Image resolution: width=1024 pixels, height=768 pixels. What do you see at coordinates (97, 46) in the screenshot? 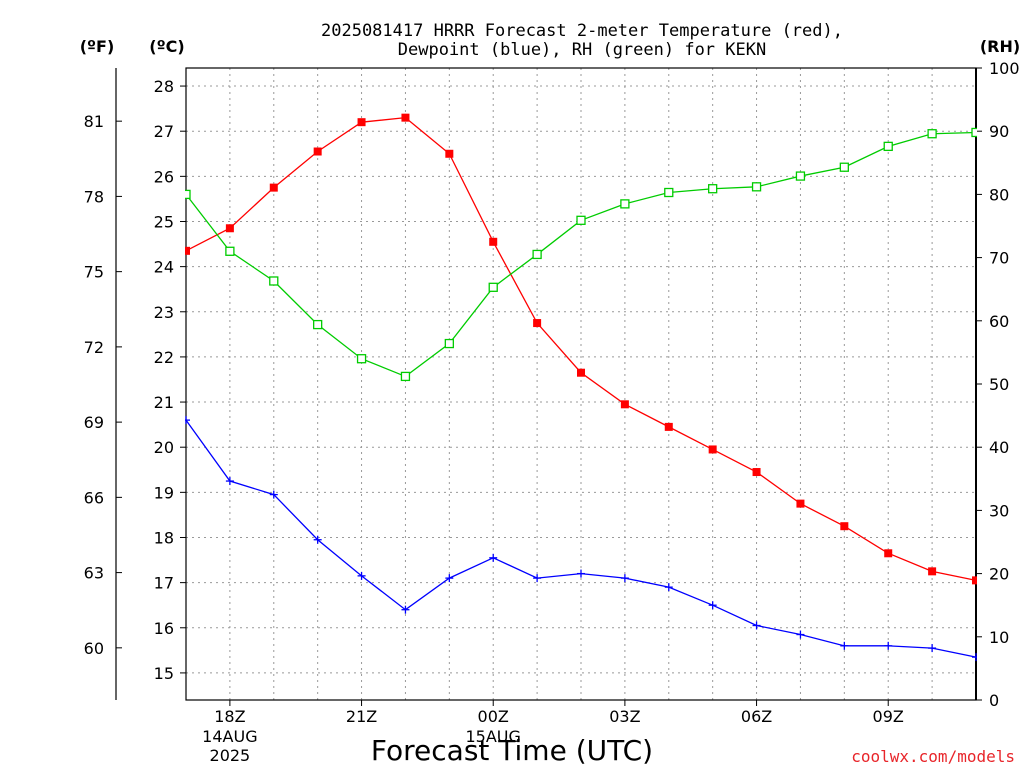
I see `fahrenheit-unit-label: (ºF)` at bounding box center [97, 46].